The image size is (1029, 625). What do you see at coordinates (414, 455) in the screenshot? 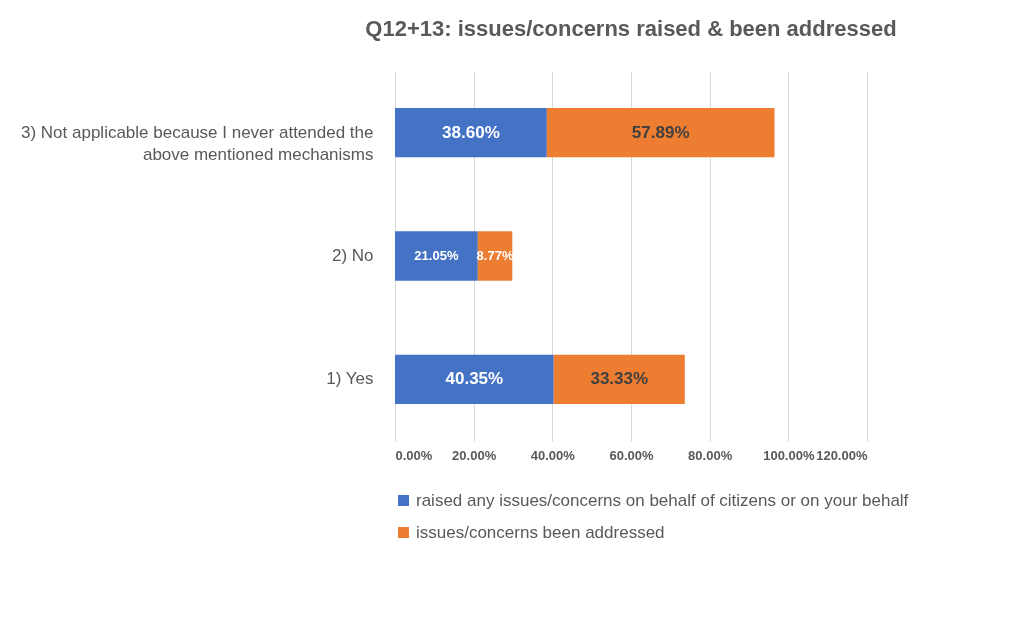
I see `x-tick-label: 0.00%` at bounding box center [414, 455].